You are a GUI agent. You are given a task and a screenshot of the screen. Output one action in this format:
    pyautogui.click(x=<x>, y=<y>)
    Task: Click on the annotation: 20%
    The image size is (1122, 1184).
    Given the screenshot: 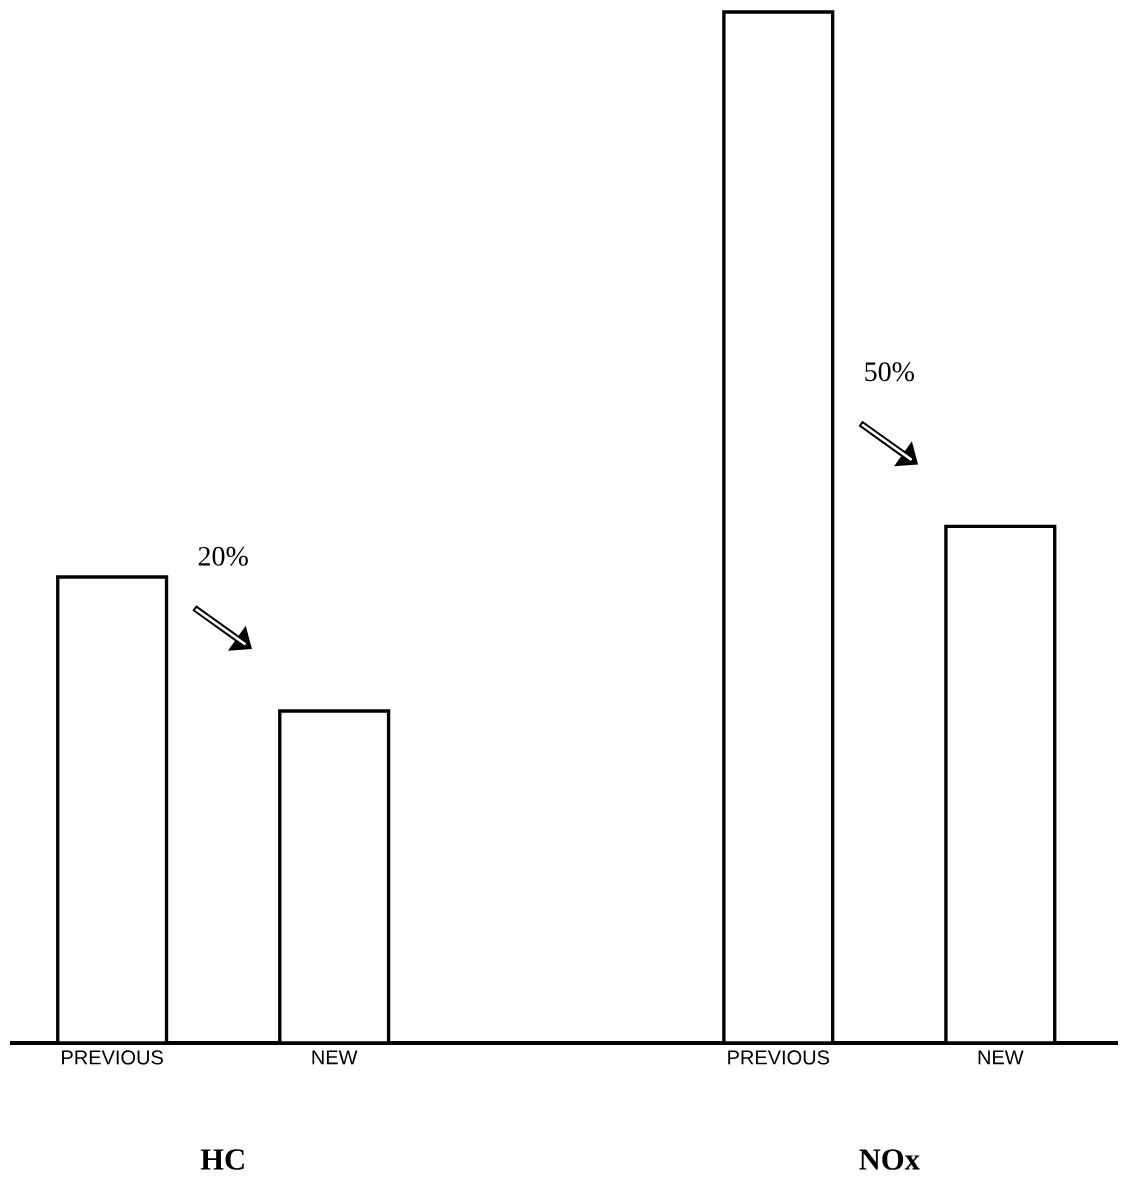 What is the action you would take?
    pyautogui.click(x=223, y=556)
    